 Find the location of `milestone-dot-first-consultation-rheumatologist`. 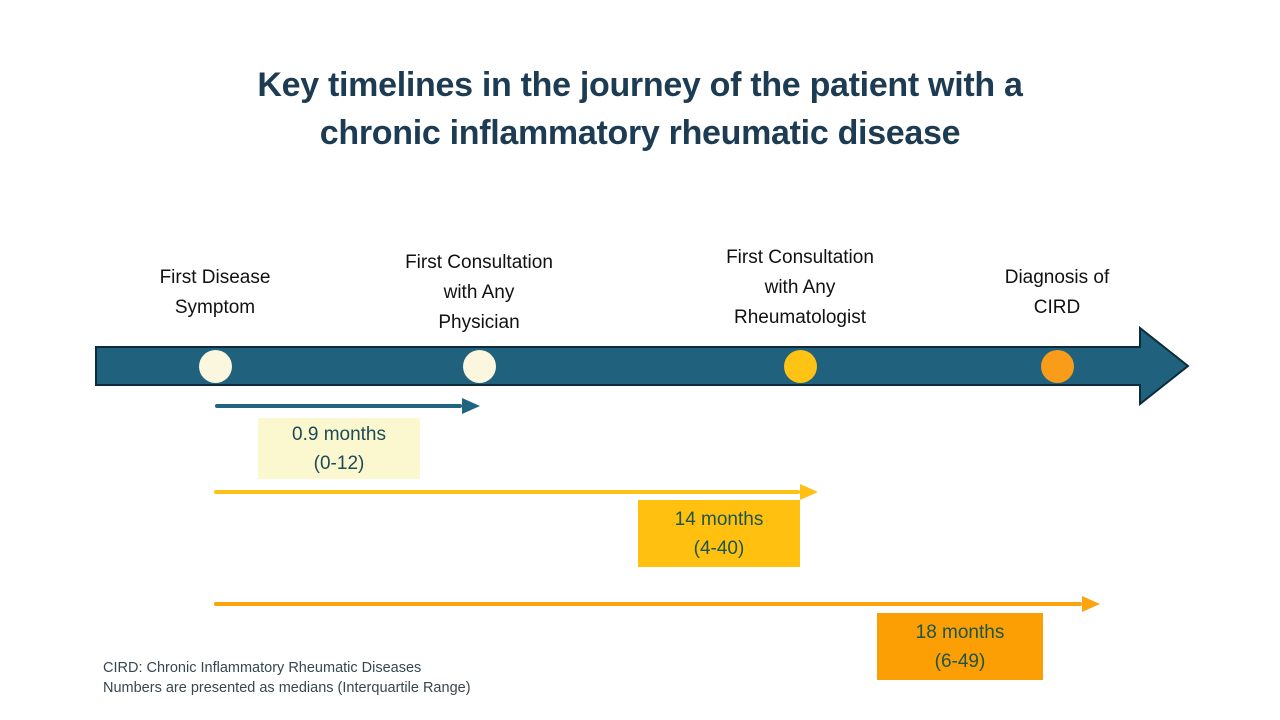

milestone-dot-first-consultation-rheumatologist is located at coordinates (800, 366).